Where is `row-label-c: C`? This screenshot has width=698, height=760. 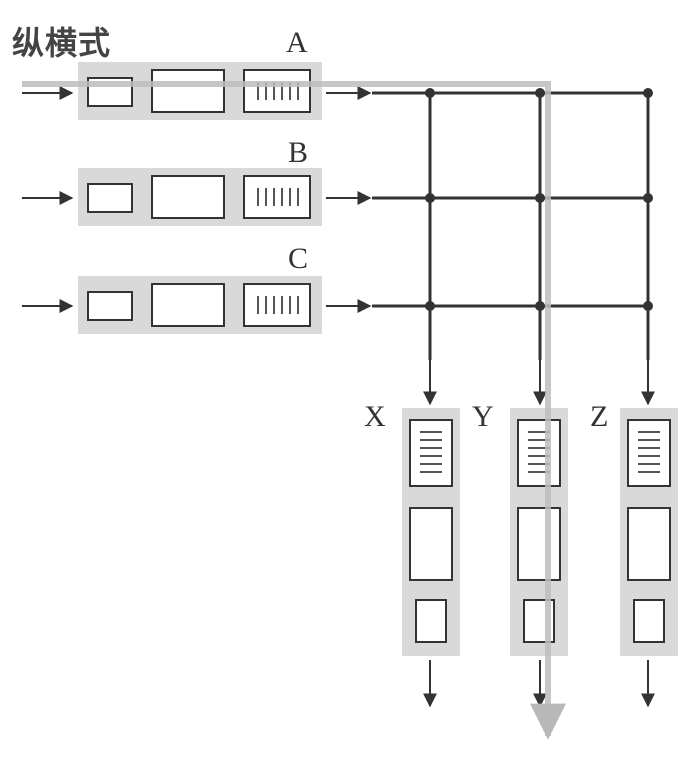
row-label-c: C is located at coordinates (298, 258).